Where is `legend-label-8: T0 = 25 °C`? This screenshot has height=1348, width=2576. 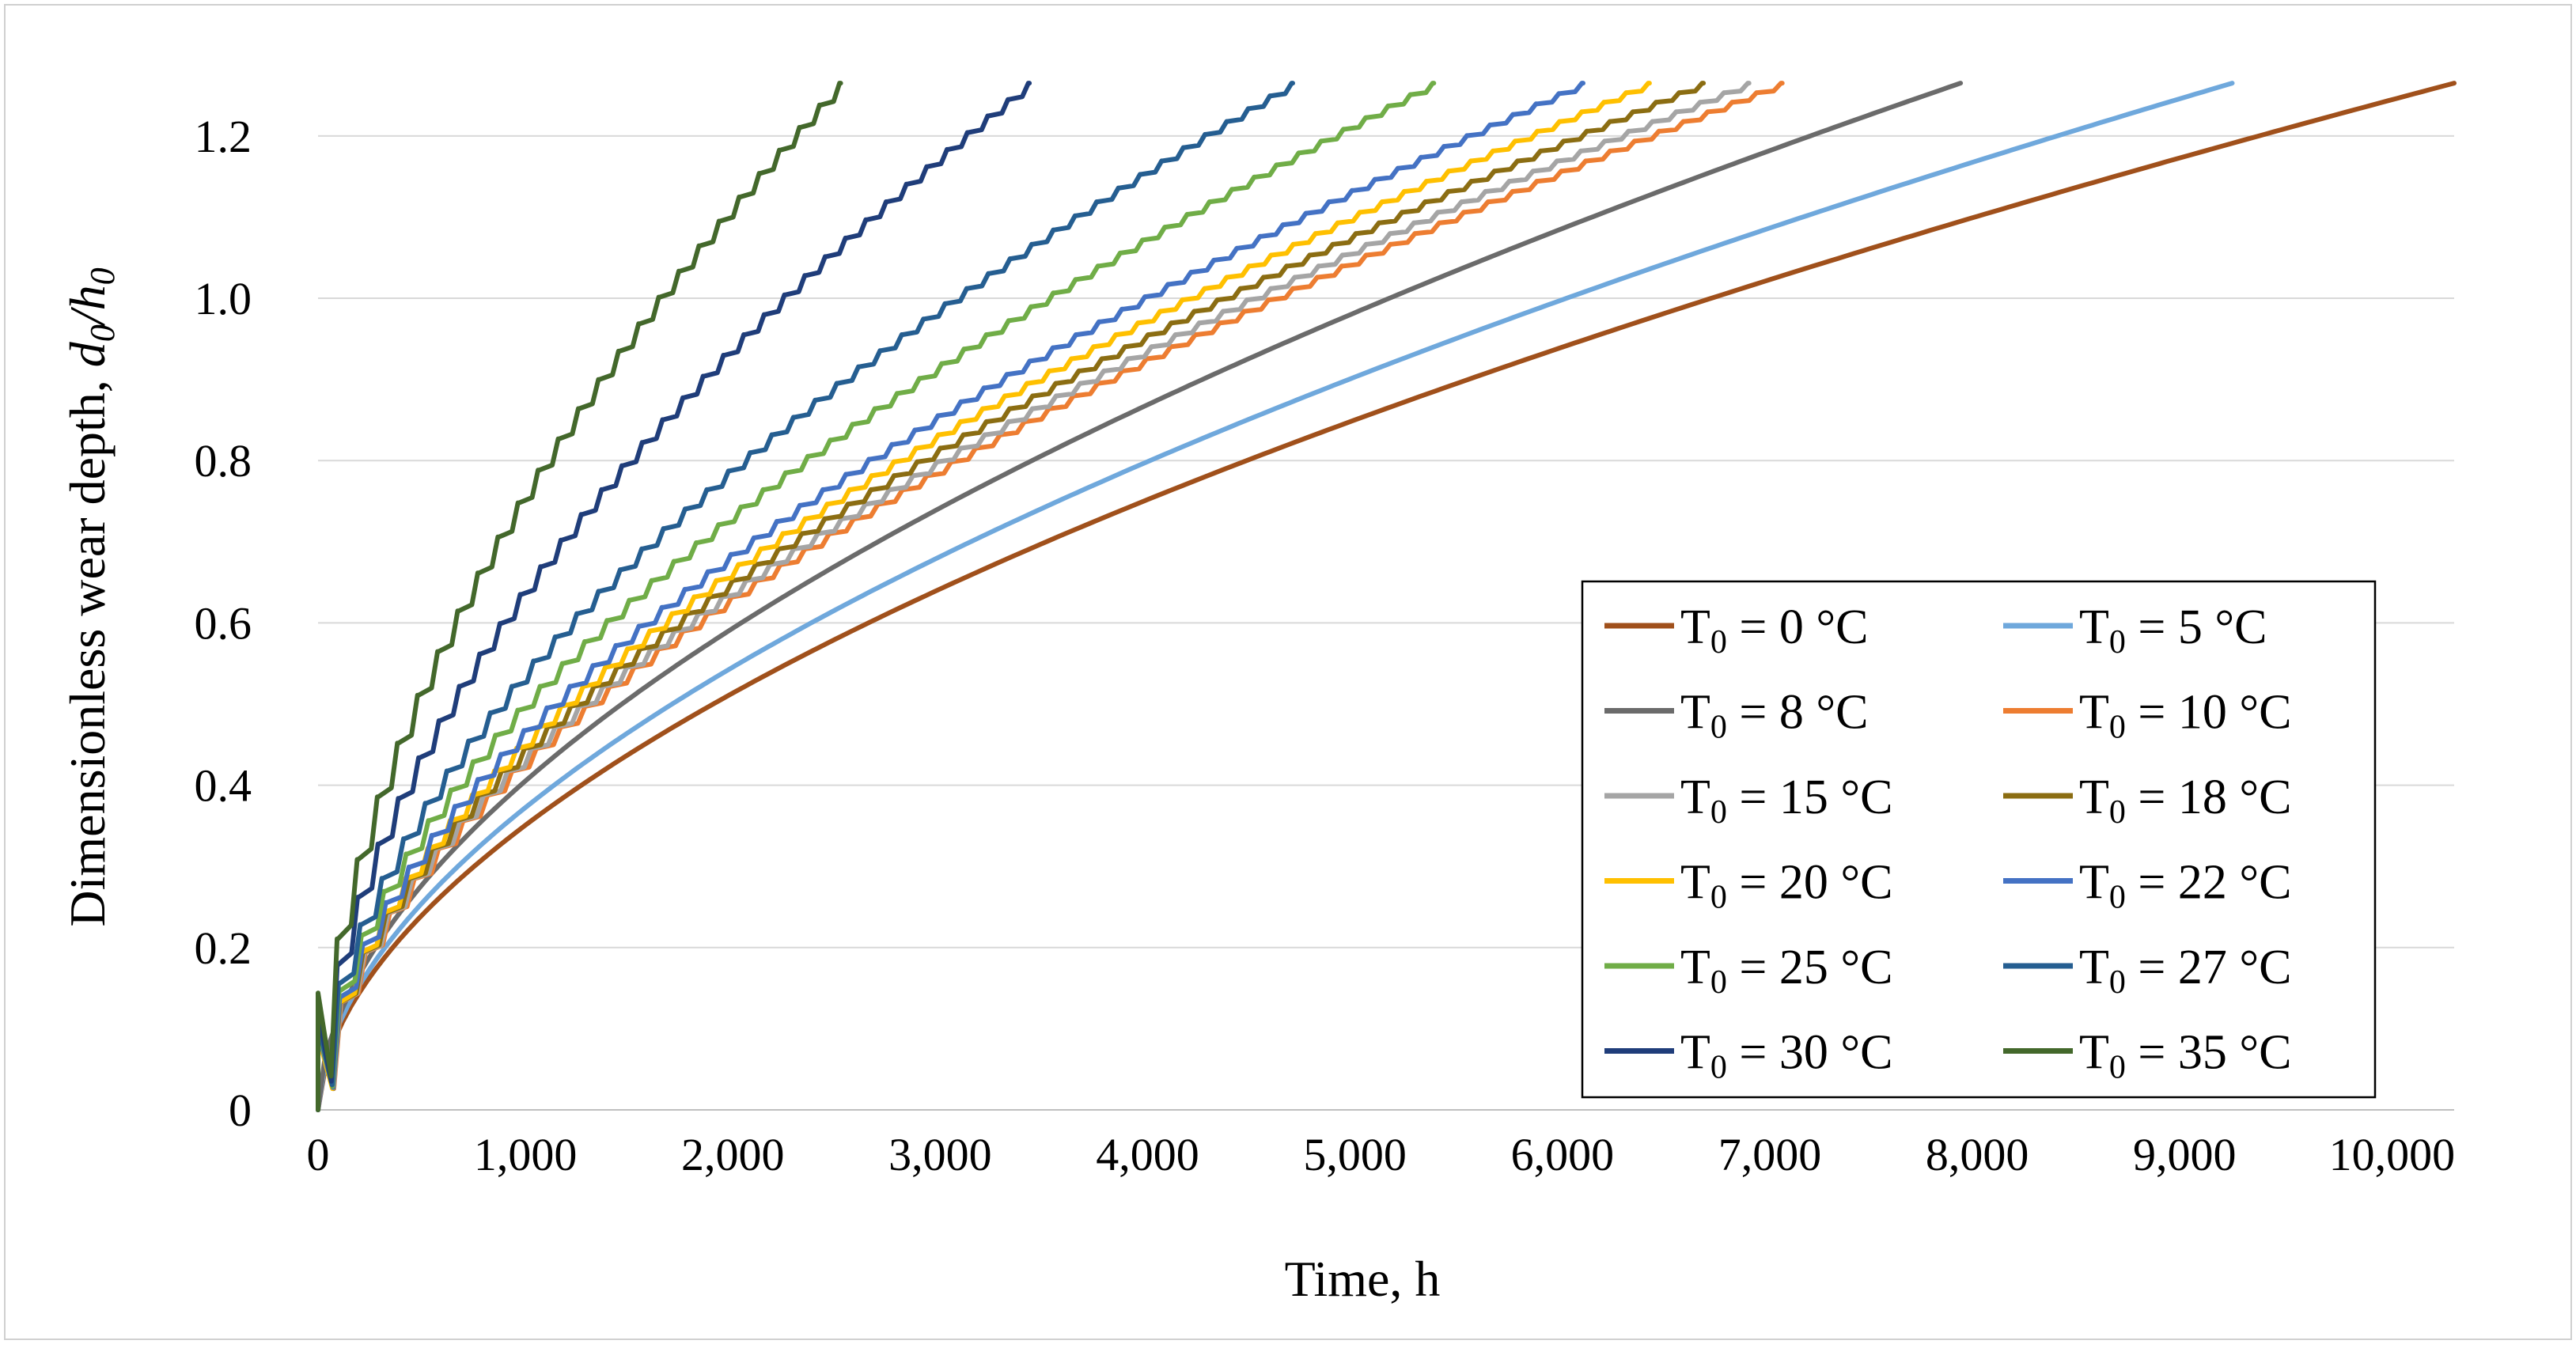
legend-label-8: T0 = 25 °C is located at coordinates (1786, 971).